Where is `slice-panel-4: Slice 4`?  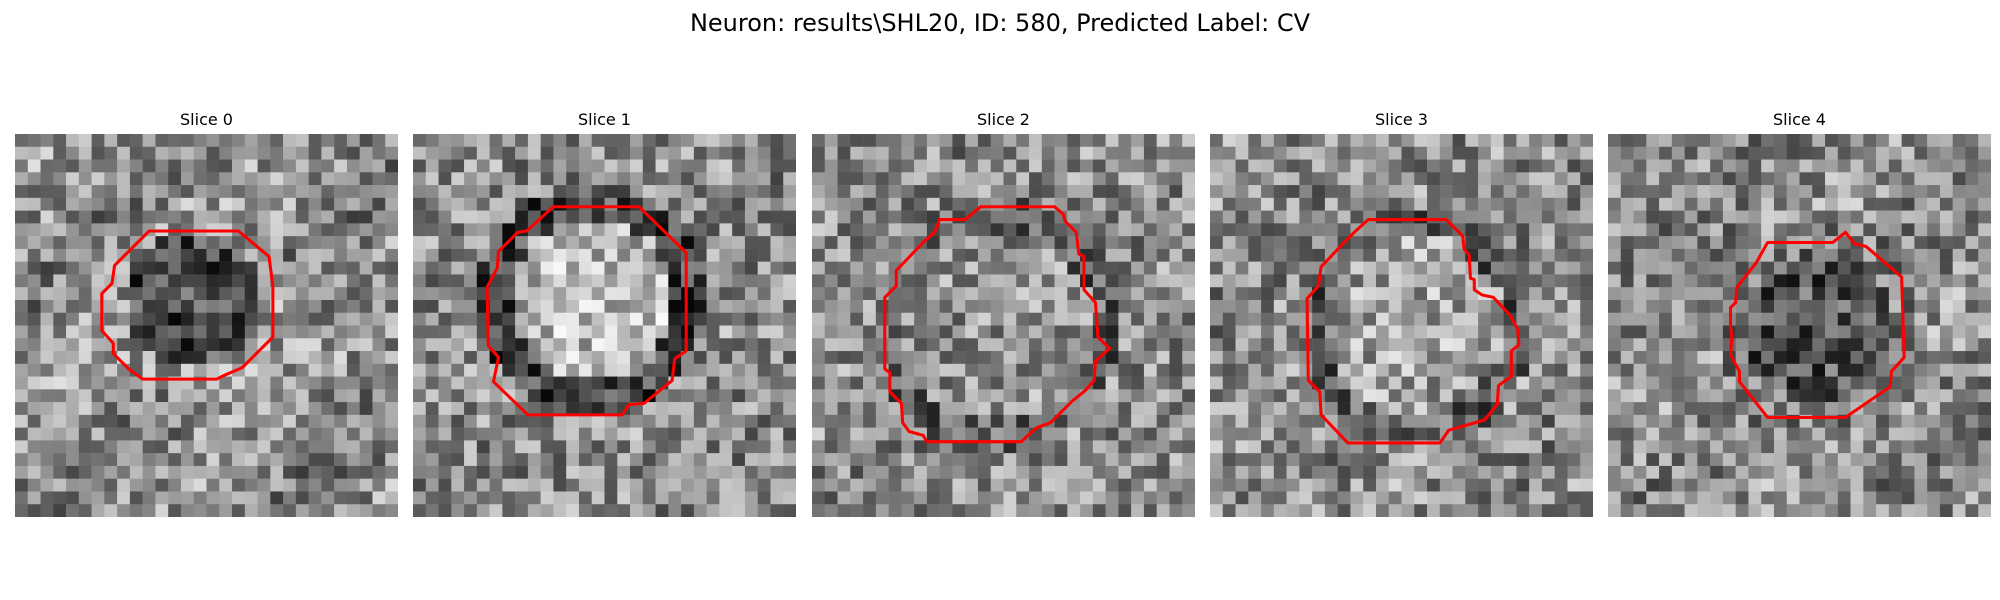
slice-panel-4: Slice 4 is located at coordinates (1799, 326).